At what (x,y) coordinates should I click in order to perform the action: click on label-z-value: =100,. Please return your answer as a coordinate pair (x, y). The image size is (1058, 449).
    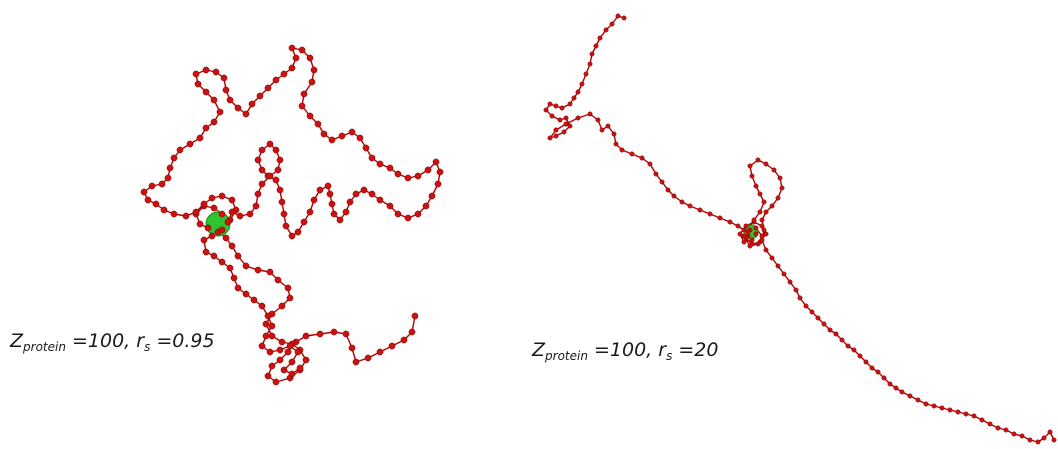
    Looking at the image, I should click on (101, 341).